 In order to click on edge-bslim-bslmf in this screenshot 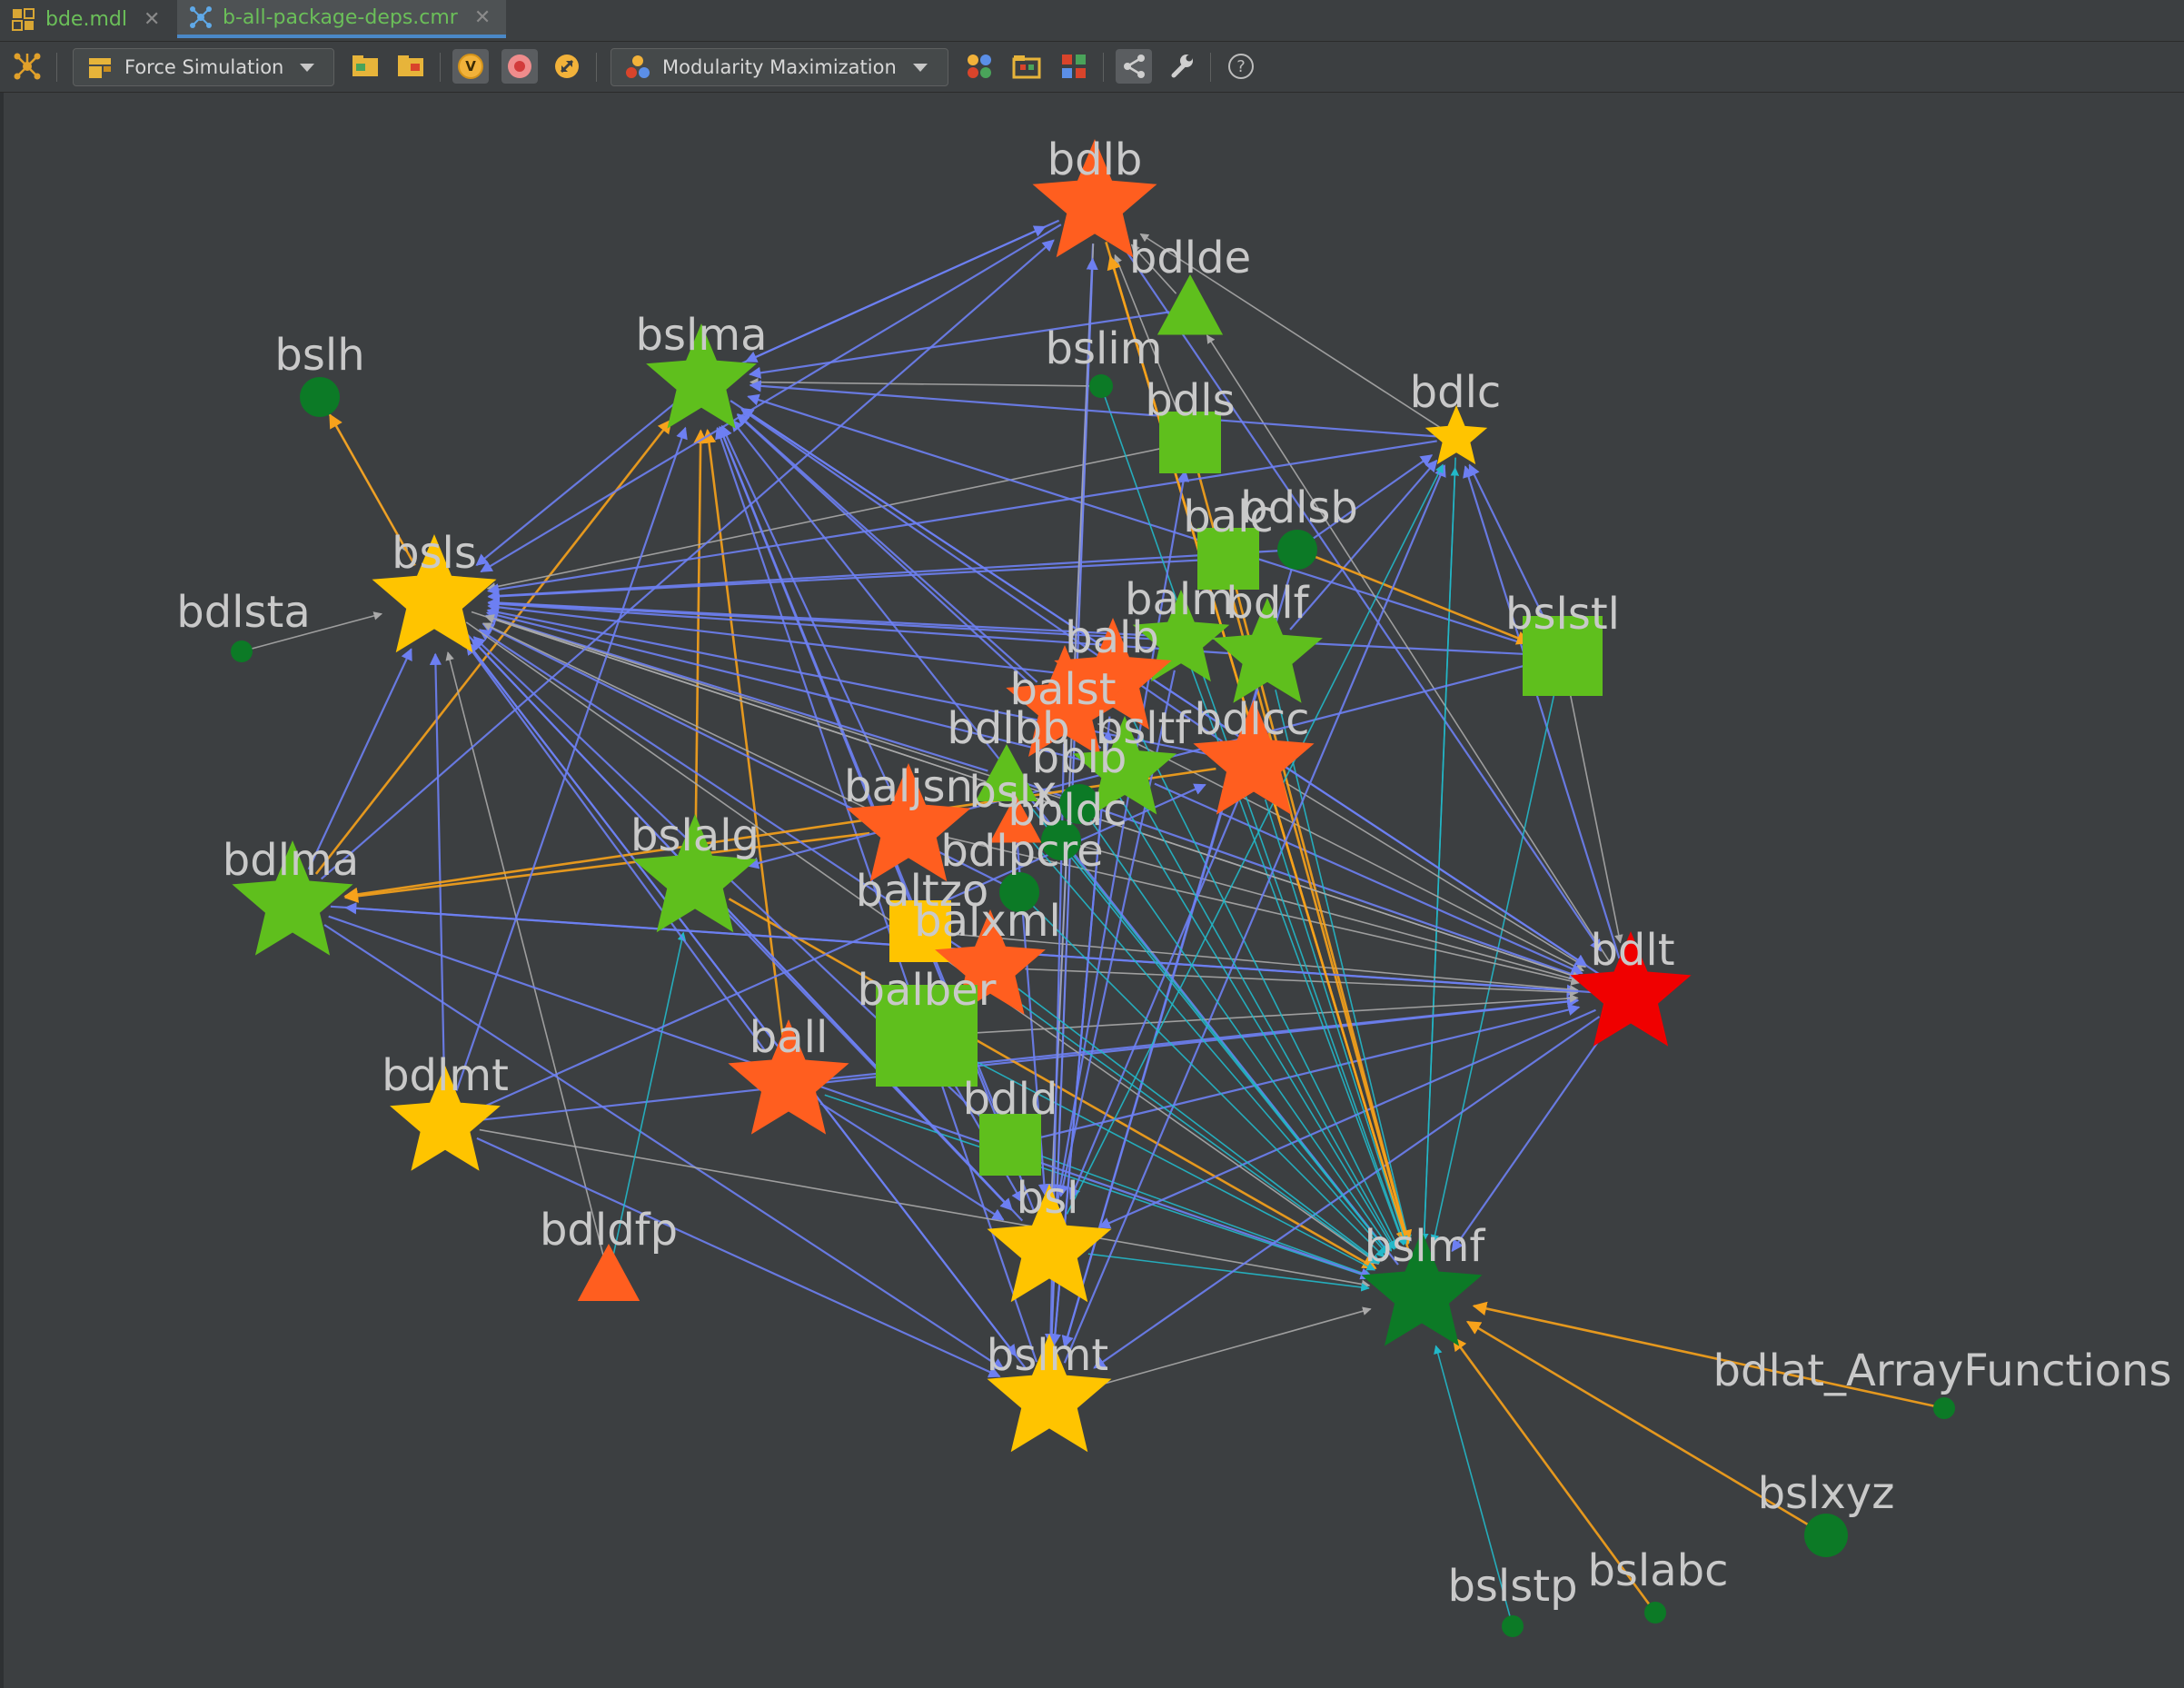, I will do `click(1254, 819)`.